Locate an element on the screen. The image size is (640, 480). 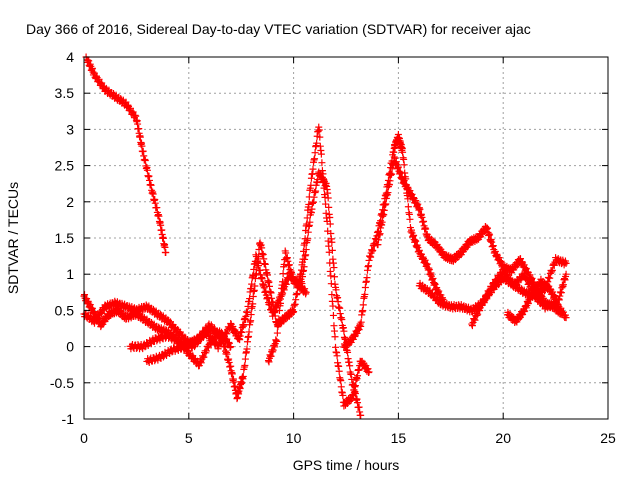
x-tick-label: 15 is located at coordinates (399, 438).